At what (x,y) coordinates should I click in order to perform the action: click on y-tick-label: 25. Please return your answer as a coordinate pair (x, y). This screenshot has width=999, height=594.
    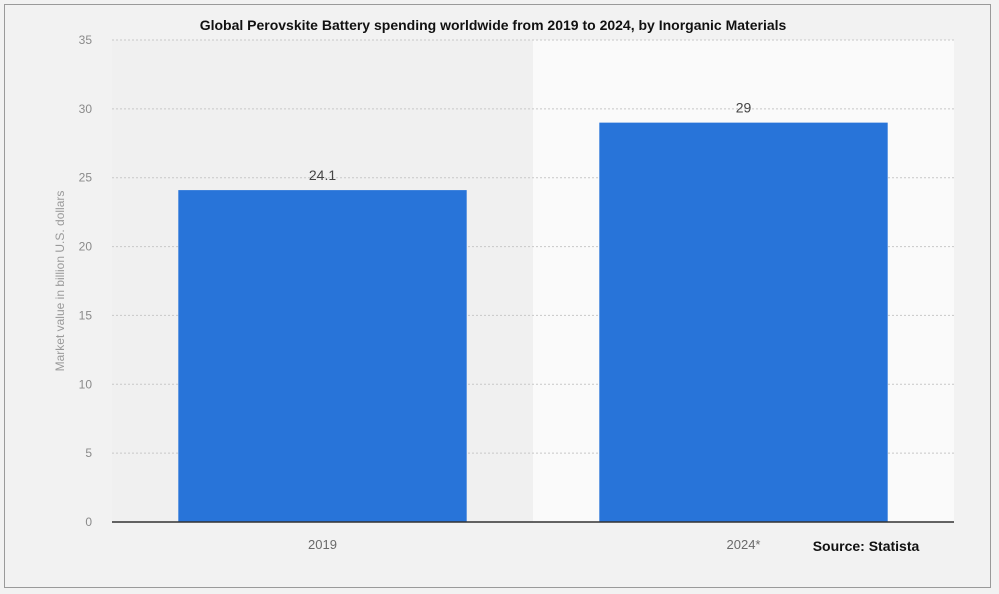
    Looking at the image, I should click on (86, 178).